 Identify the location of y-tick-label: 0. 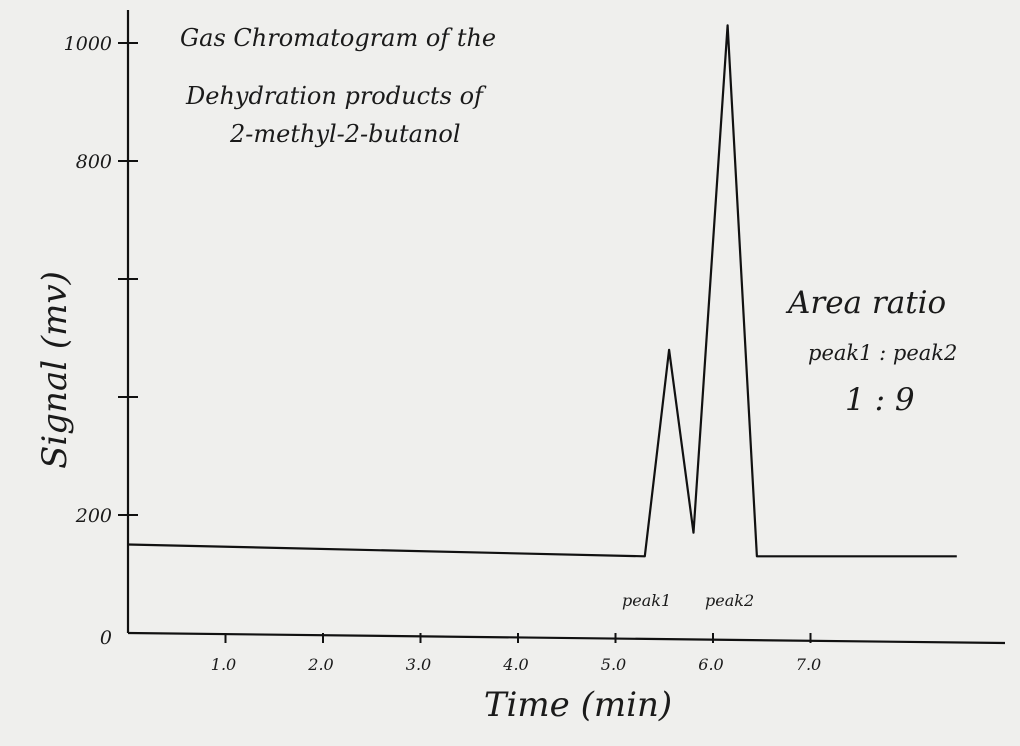
(106, 638).